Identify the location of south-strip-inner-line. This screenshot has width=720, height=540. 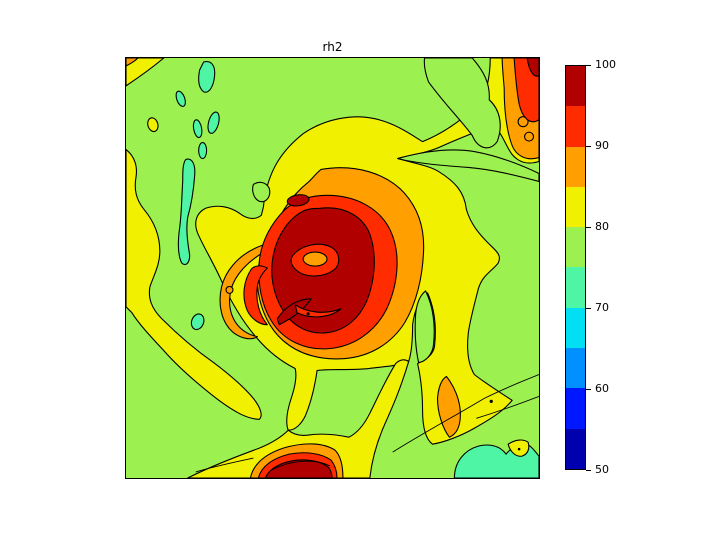
(224, 465).